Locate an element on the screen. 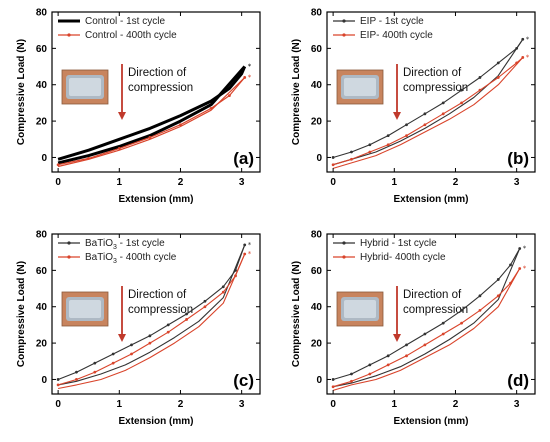 This screenshot has width=550, height=442. x-tick-label: 0 is located at coordinates (58, 182).